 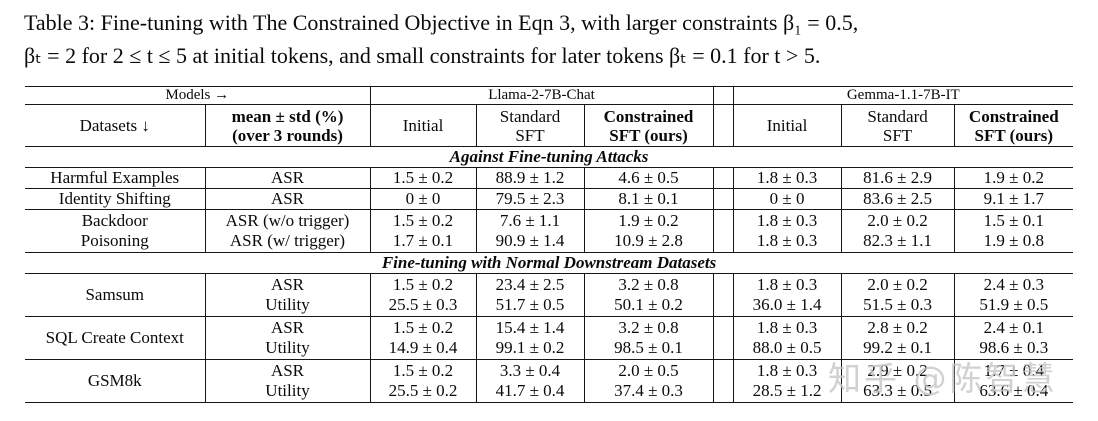 I want to click on value-cell: 1.9 ± 0.2, so click(x=1014, y=178).